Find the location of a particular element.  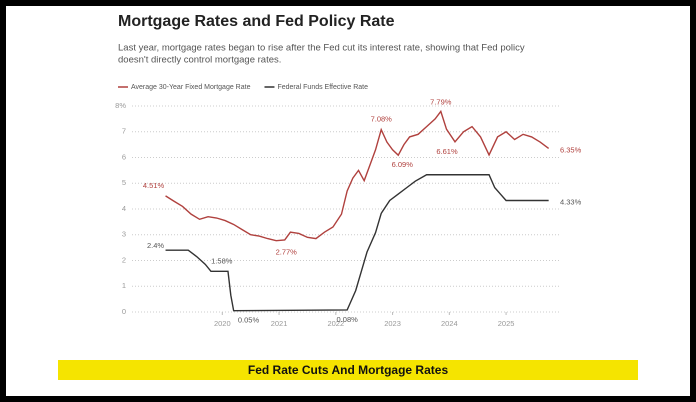

y-tick-label: 4 is located at coordinates (124, 208).